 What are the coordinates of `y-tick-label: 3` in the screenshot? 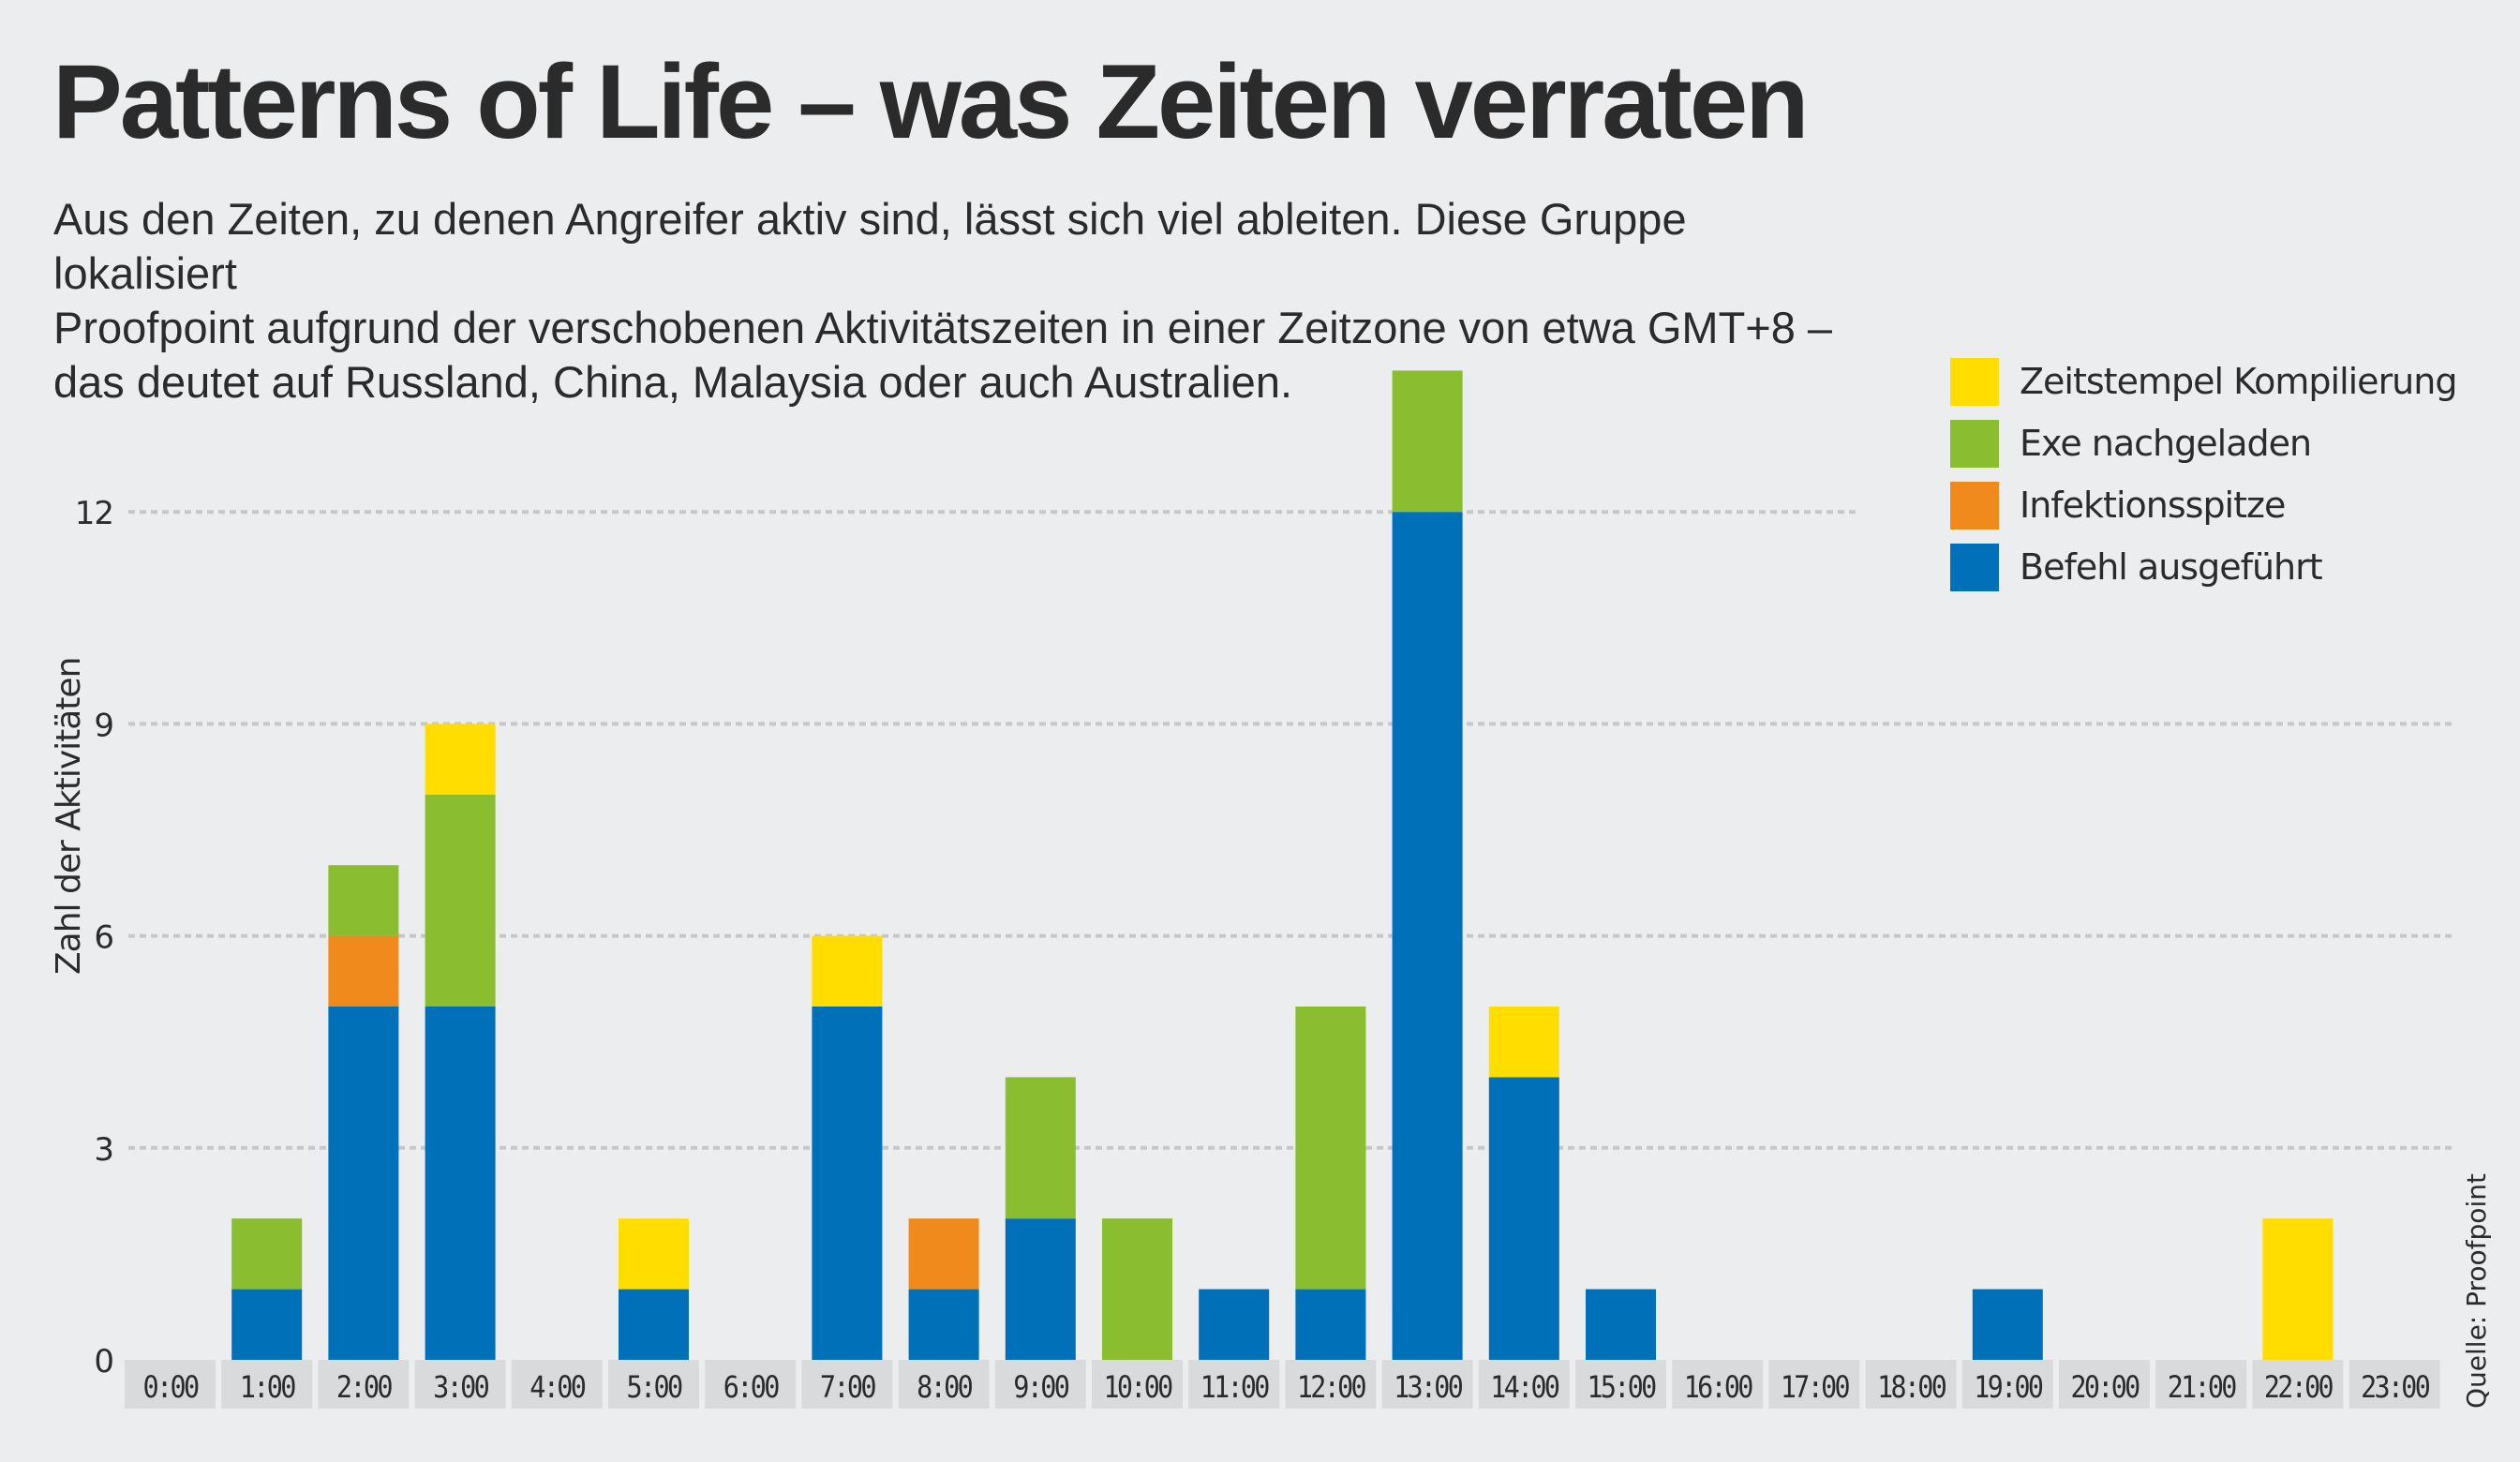 It's located at (103, 1150).